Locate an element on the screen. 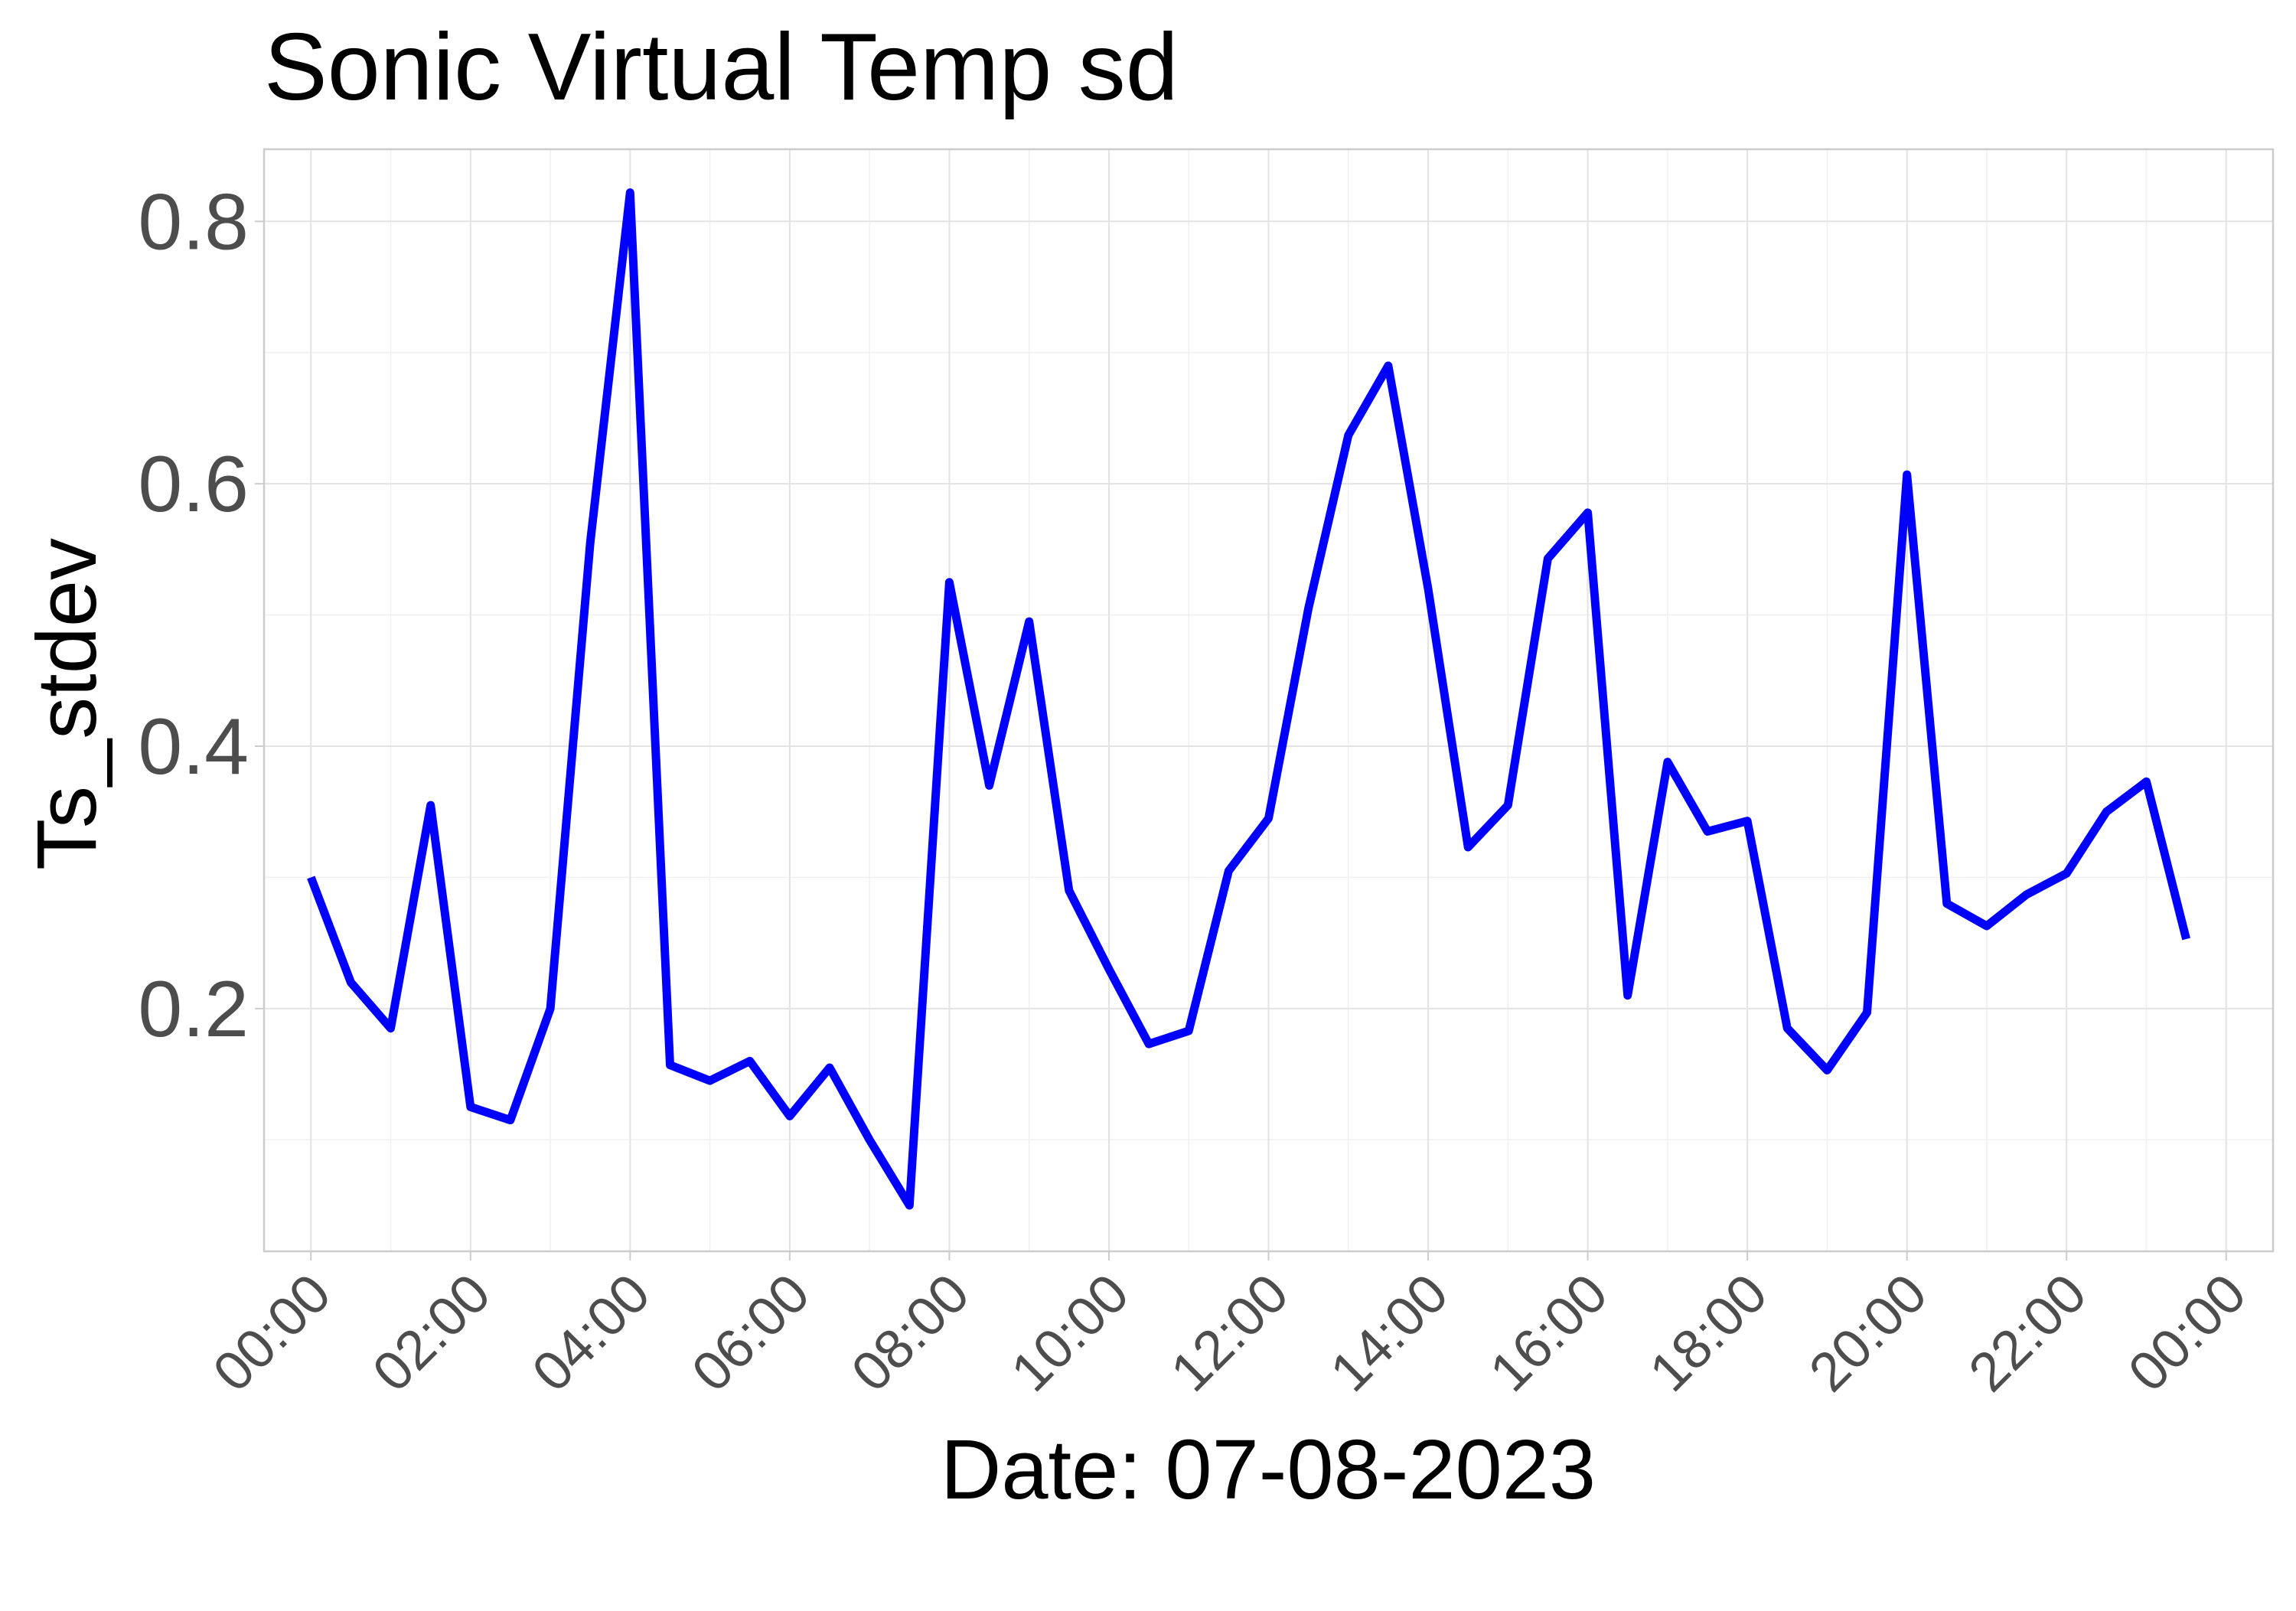 The image size is (2296, 1611). y-tick-label: 0.4 is located at coordinates (193, 747).